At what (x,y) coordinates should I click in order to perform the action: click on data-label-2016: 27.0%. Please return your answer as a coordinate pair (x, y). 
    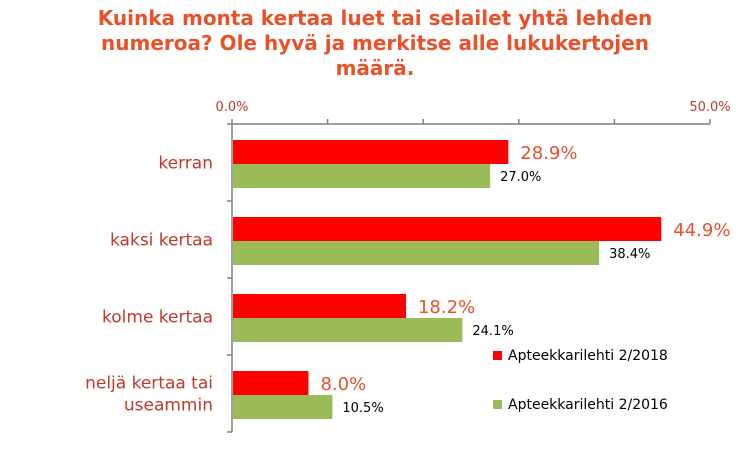
    Looking at the image, I should click on (520, 177).